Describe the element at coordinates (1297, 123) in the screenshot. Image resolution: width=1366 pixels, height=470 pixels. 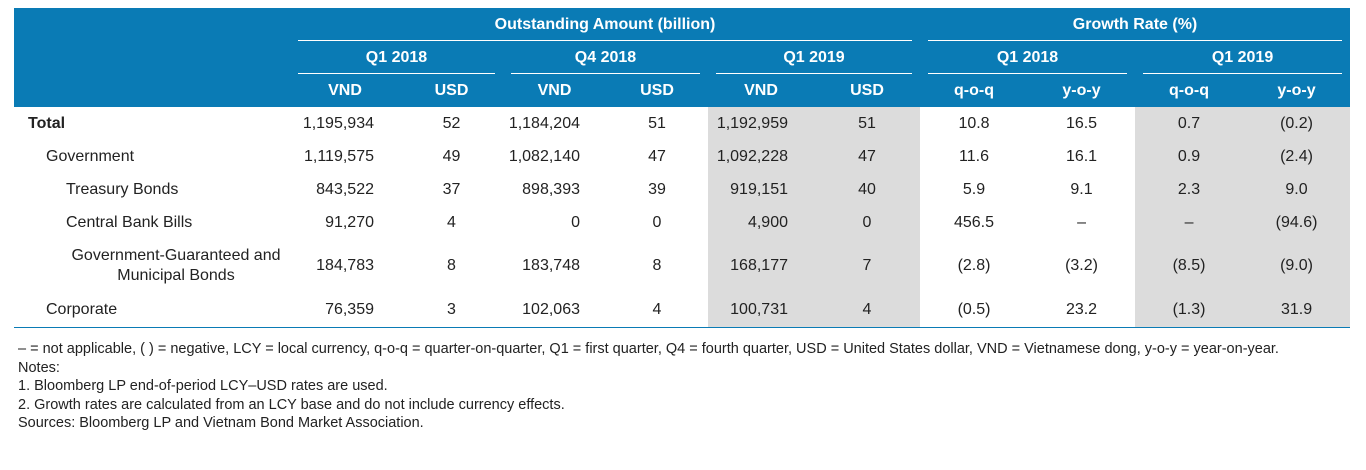
I see `table-cell: (0.2)` at that location.